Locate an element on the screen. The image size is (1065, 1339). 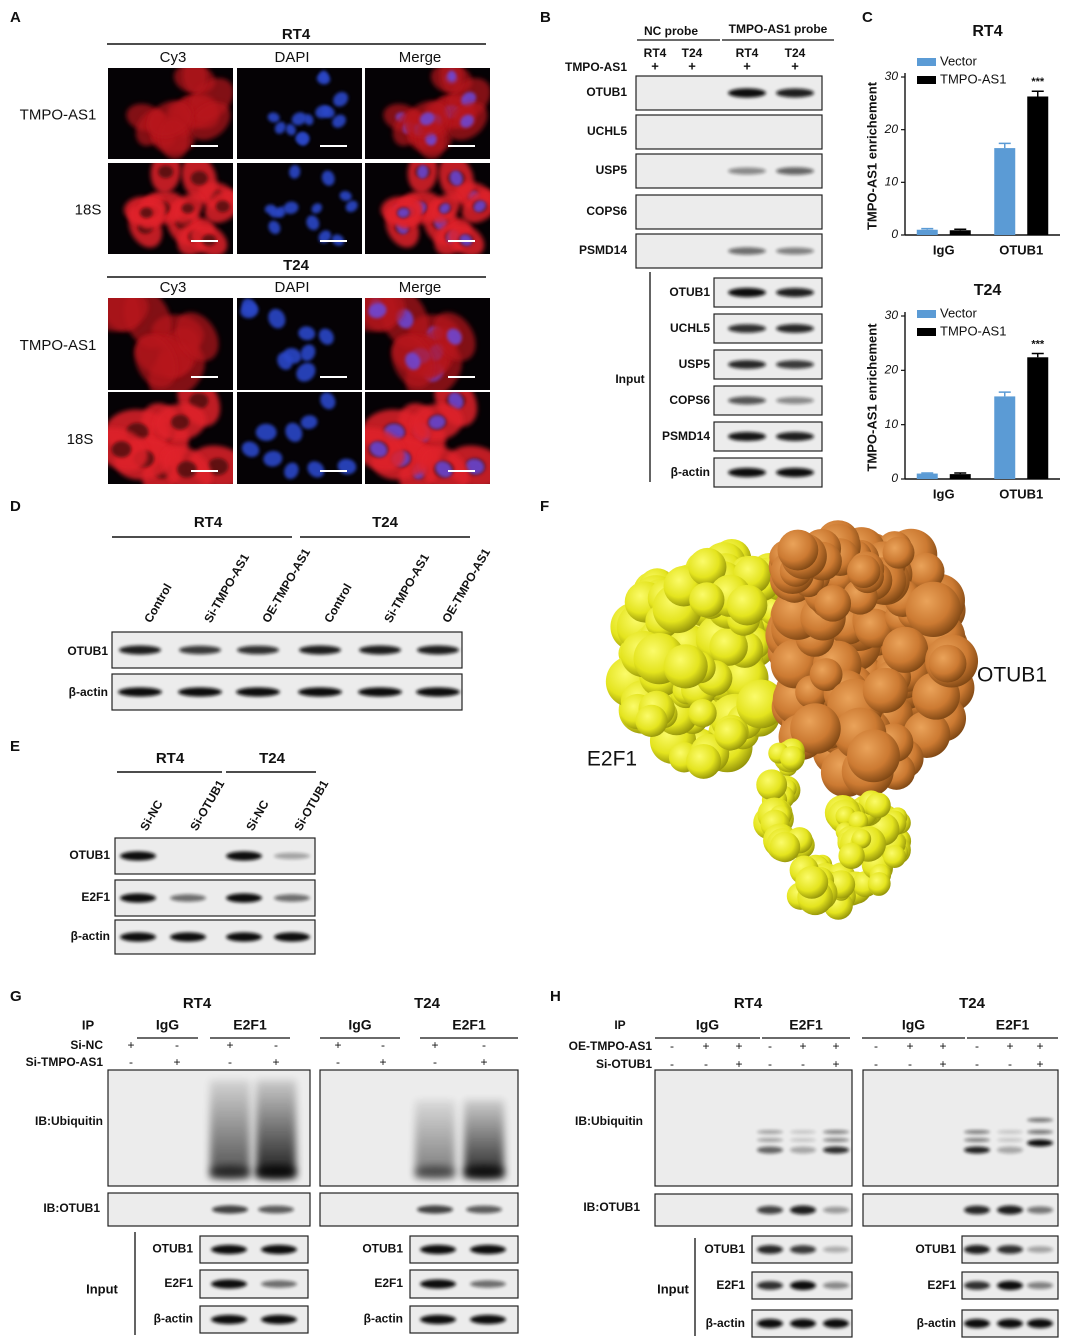
label: RT4 is located at coordinates (208, 522).